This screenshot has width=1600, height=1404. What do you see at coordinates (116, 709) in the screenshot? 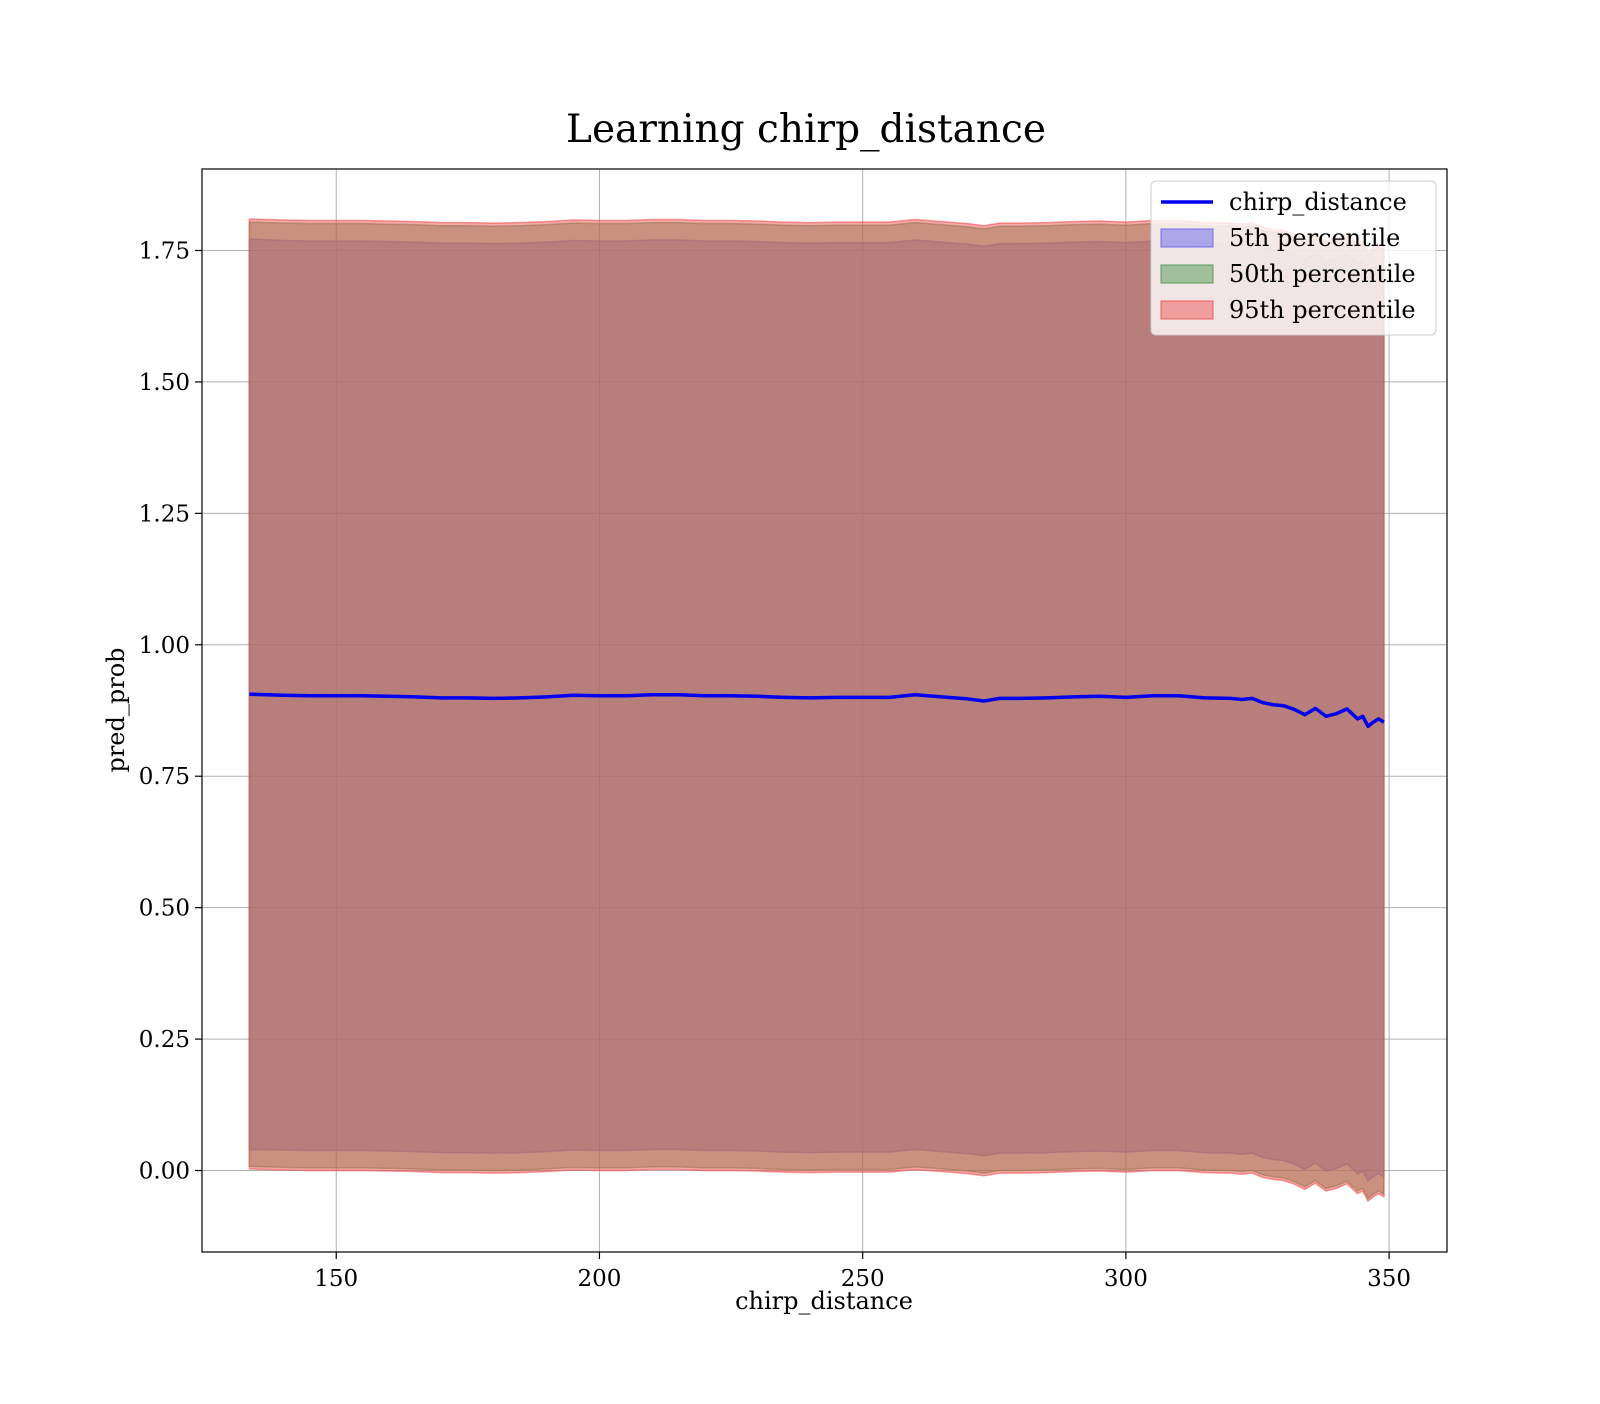
I see `y-axis-label: pred_prob` at bounding box center [116, 709].